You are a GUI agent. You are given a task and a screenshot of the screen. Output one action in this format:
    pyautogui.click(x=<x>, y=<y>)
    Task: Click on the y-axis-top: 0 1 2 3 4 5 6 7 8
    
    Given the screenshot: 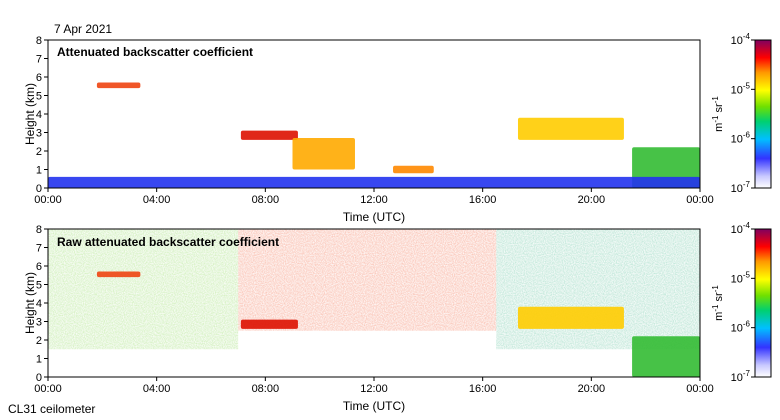 What is the action you would take?
    pyautogui.click(x=42, y=115)
    